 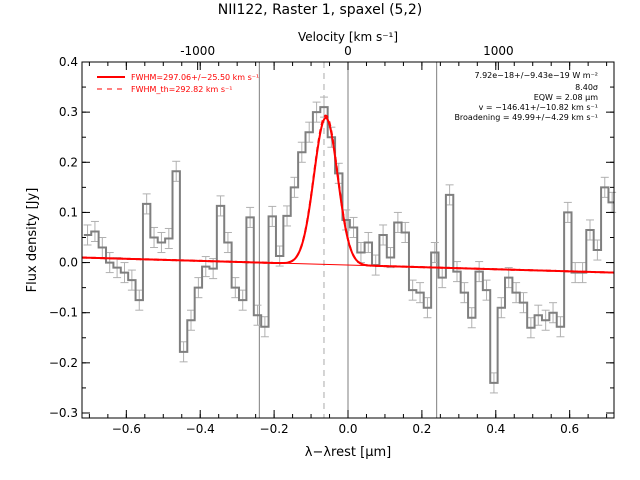 What do you see at coordinates (526, 117) in the screenshot?
I see `annotation-broadening: Broadening = 49.99+/−4.29 km s⁻¹` at bounding box center [526, 117].